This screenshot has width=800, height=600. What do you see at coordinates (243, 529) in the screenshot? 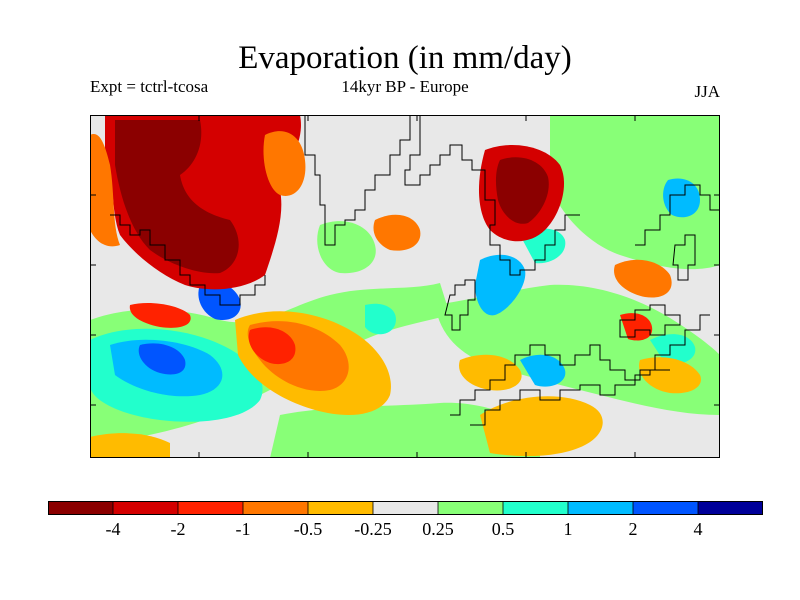
I see `colorbar-label: -1` at bounding box center [243, 529].